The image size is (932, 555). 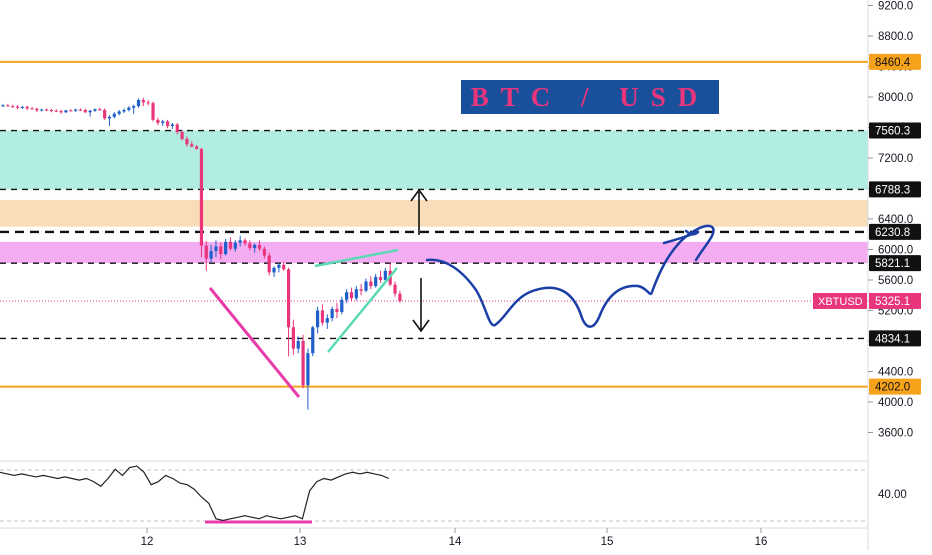 What do you see at coordinates (895, 251) in the screenshot?
I see `price-tick-label: 6000.0` at bounding box center [895, 251].